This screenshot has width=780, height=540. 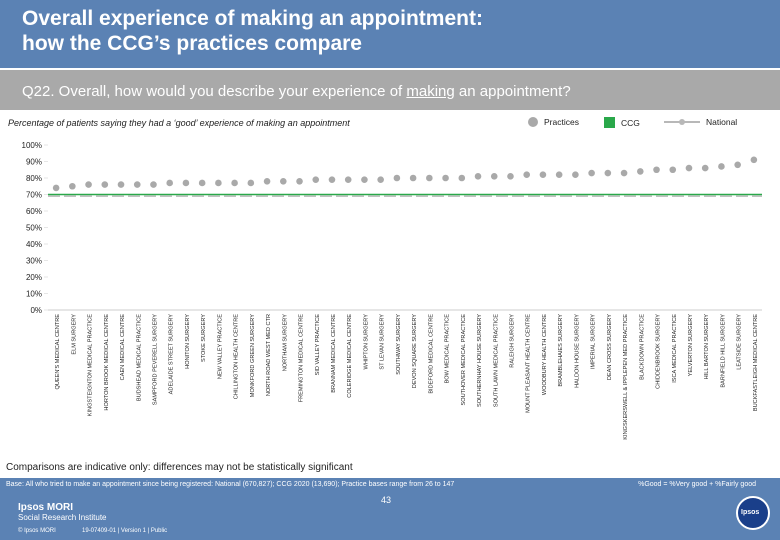 I want to click on x-category-label: BRANNAM MEDICAL CENTRE, so click(x=334, y=353).